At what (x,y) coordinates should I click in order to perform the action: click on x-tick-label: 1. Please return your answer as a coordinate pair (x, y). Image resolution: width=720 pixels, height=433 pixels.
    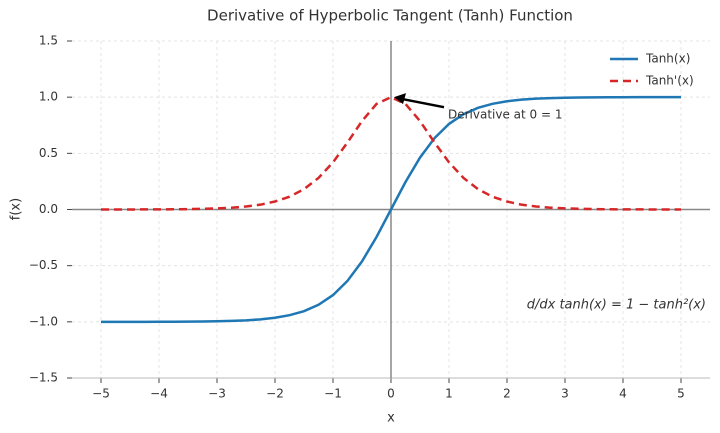
    Looking at the image, I should click on (449, 394).